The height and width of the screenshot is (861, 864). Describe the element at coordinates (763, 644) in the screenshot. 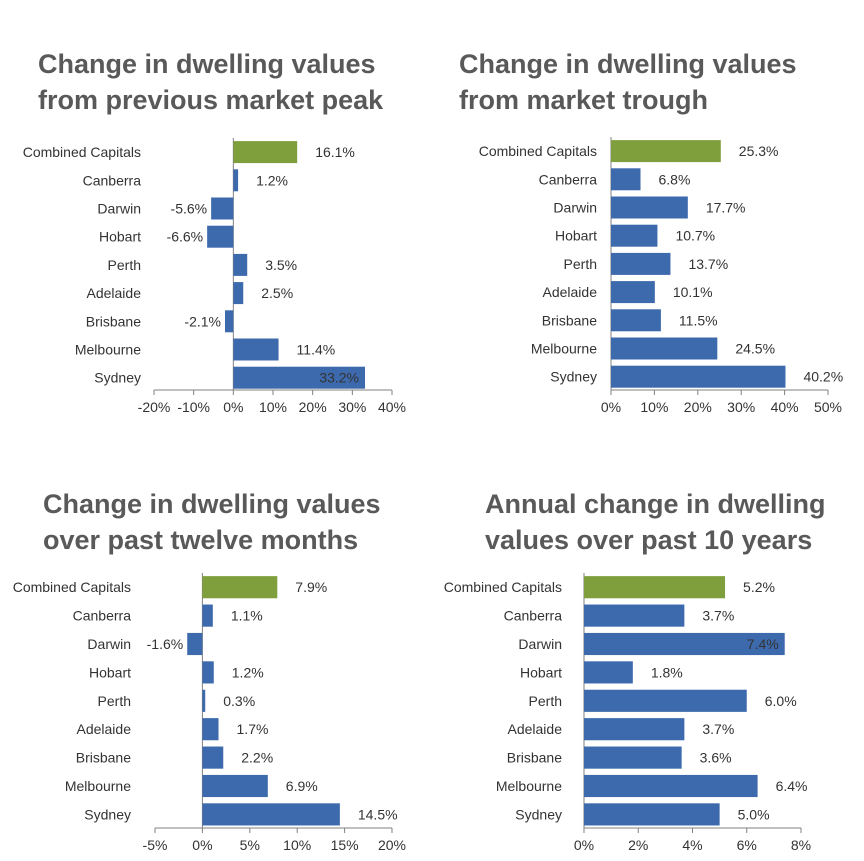

I see `data-label: 7.4%` at that location.